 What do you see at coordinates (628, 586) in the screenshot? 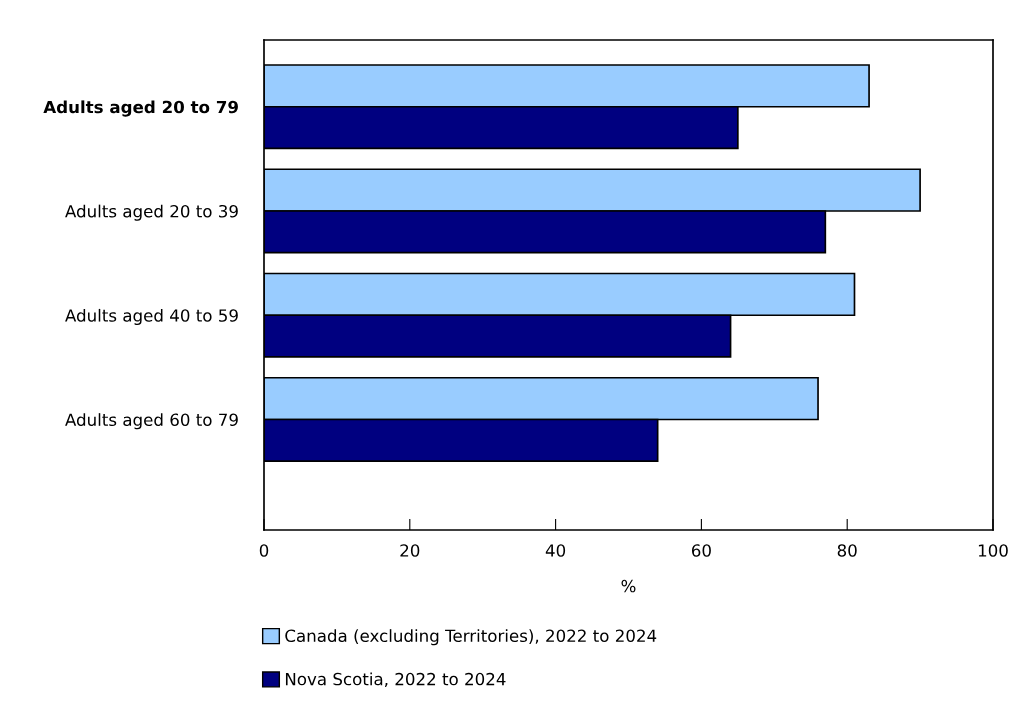
I see `x-axis-title: %` at bounding box center [628, 586].